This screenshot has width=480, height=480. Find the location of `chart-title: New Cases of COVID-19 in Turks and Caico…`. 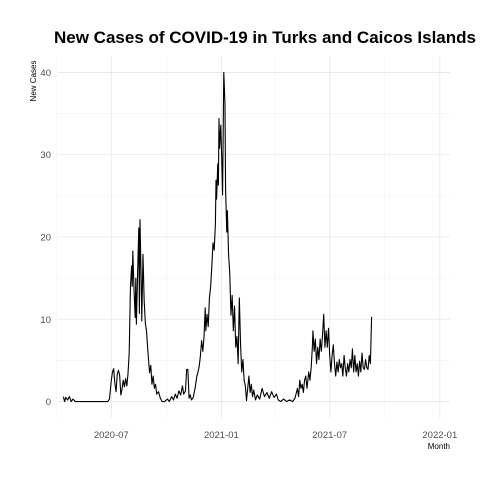

chart-title: New Cases of COVID-19 in Turks and Caico… is located at coordinates (265, 37).